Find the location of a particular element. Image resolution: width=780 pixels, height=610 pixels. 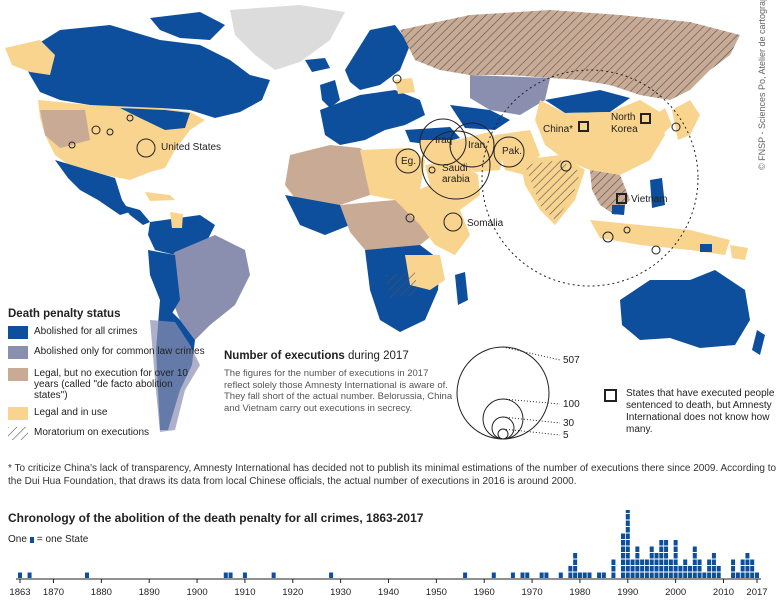

label-pakistan: Pak. is located at coordinates (512, 151).